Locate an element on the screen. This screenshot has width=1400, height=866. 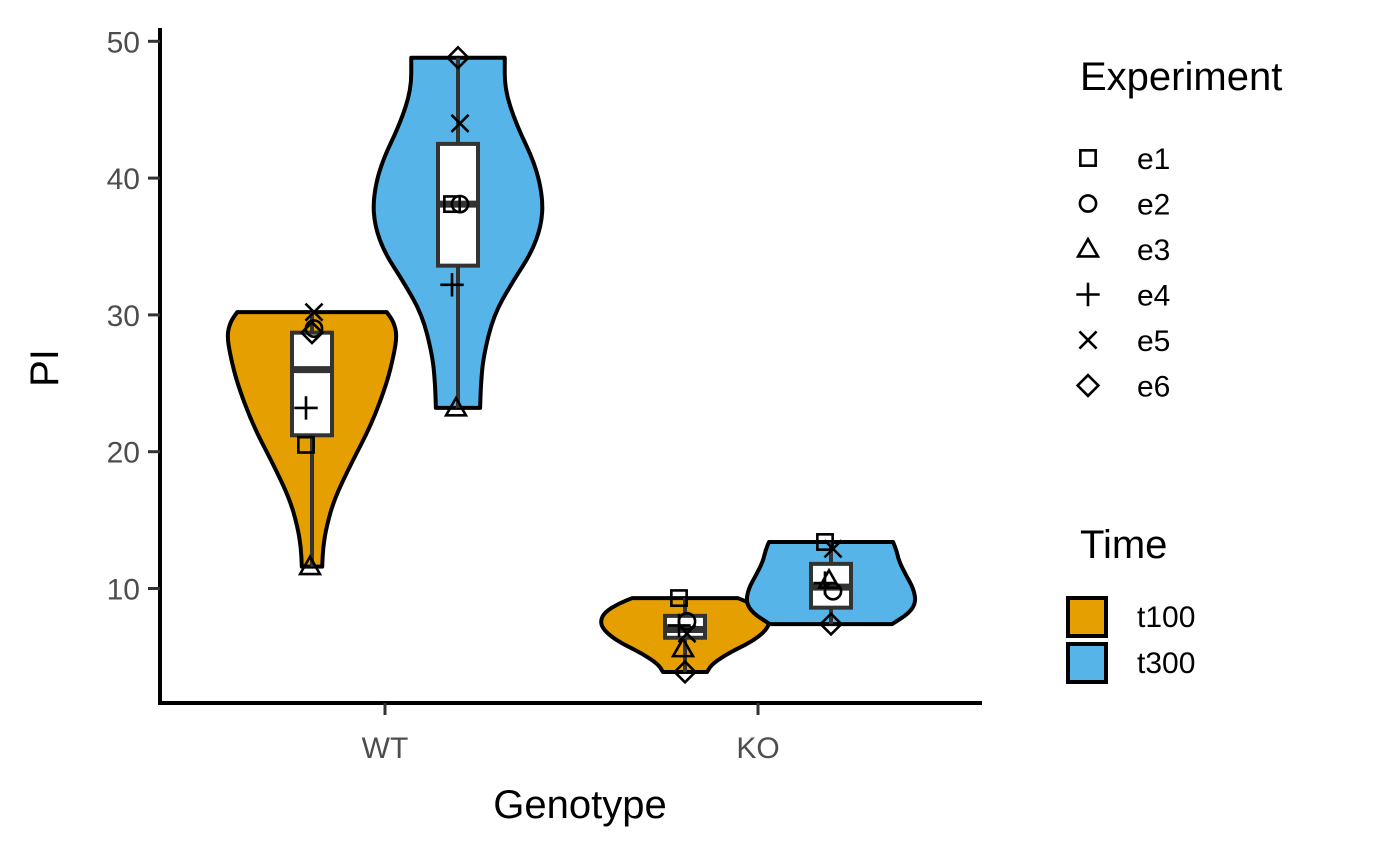
y-tick-label-10: 10 is located at coordinates (123, 590).